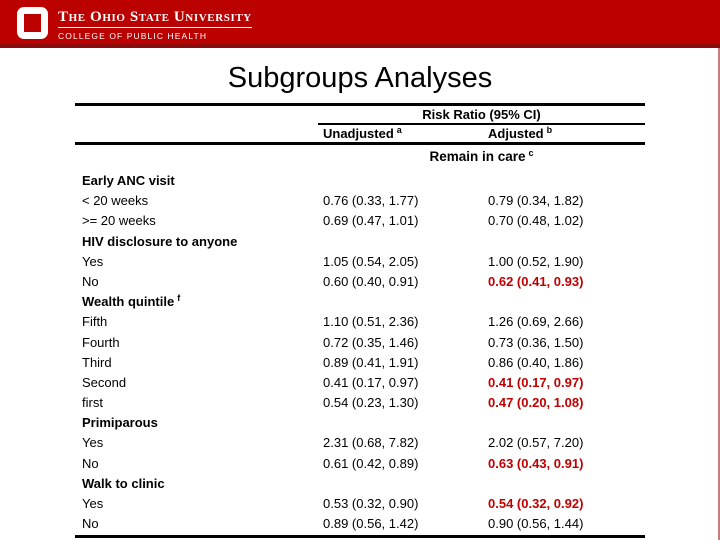 The width and height of the screenshot is (720, 540). What do you see at coordinates (119, 221) in the screenshot?
I see `row-label: >= 20 weeks` at bounding box center [119, 221].